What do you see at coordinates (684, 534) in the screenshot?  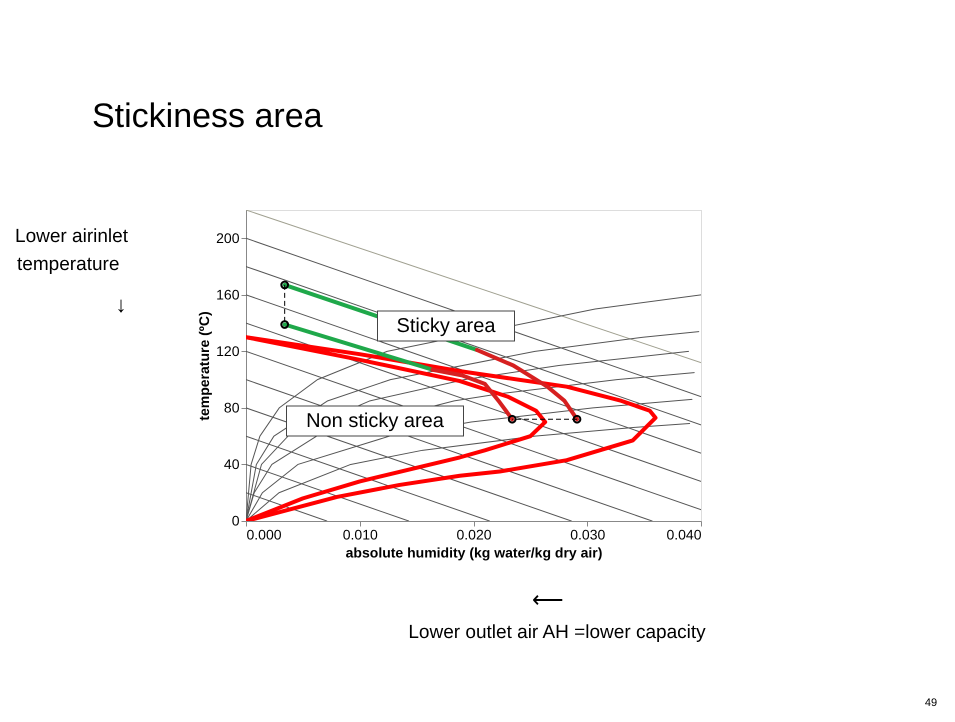 I see `x-tick-label: 0.040` at bounding box center [684, 534].